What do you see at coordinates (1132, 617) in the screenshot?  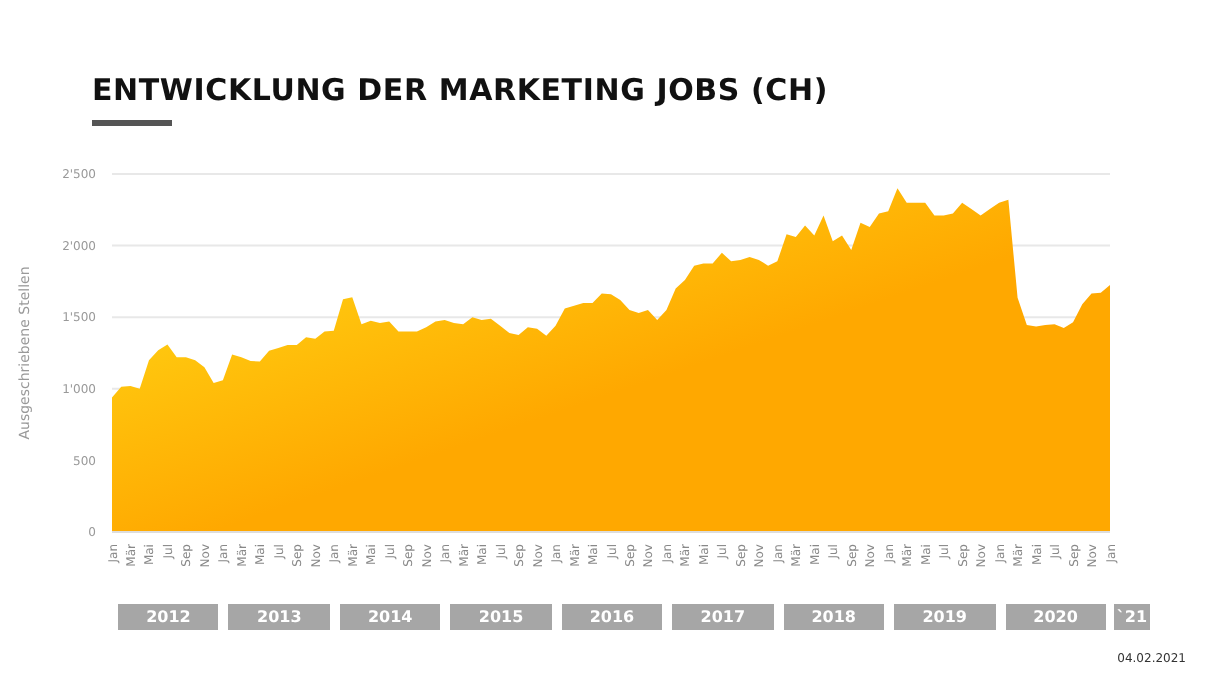 I see `text: `21` at bounding box center [1132, 617].